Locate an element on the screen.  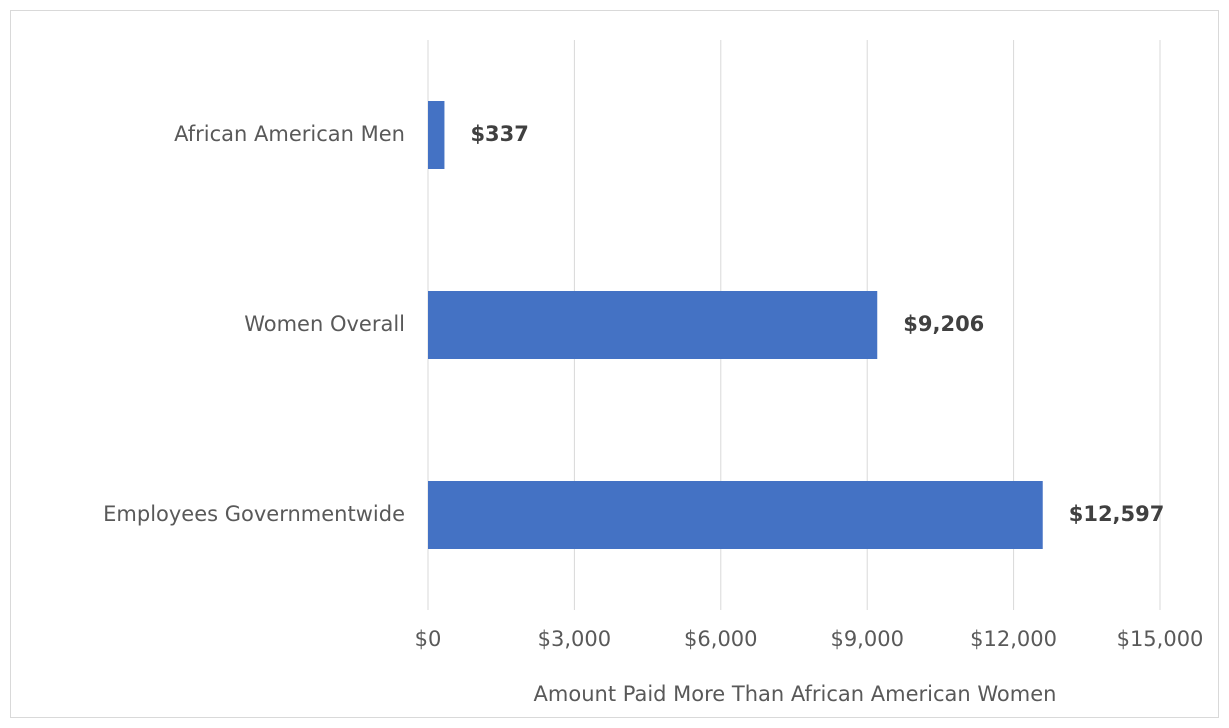
y-tick-label: Women Overall is located at coordinates (324, 324).